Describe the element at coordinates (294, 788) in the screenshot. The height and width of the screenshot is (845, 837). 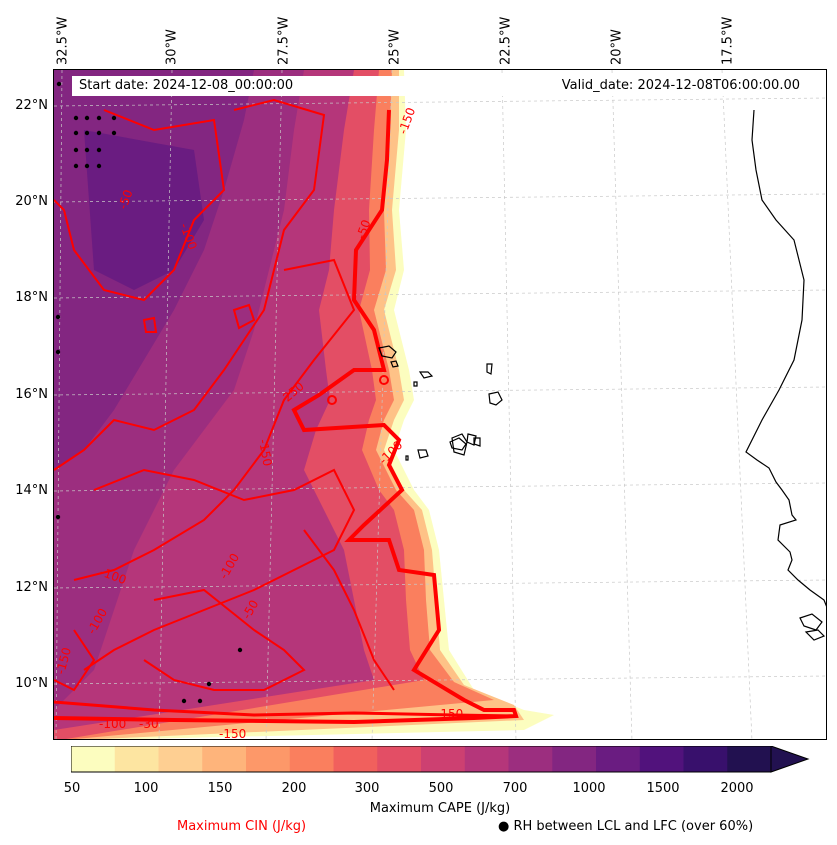
I see `colorbar-tick: 200` at that location.